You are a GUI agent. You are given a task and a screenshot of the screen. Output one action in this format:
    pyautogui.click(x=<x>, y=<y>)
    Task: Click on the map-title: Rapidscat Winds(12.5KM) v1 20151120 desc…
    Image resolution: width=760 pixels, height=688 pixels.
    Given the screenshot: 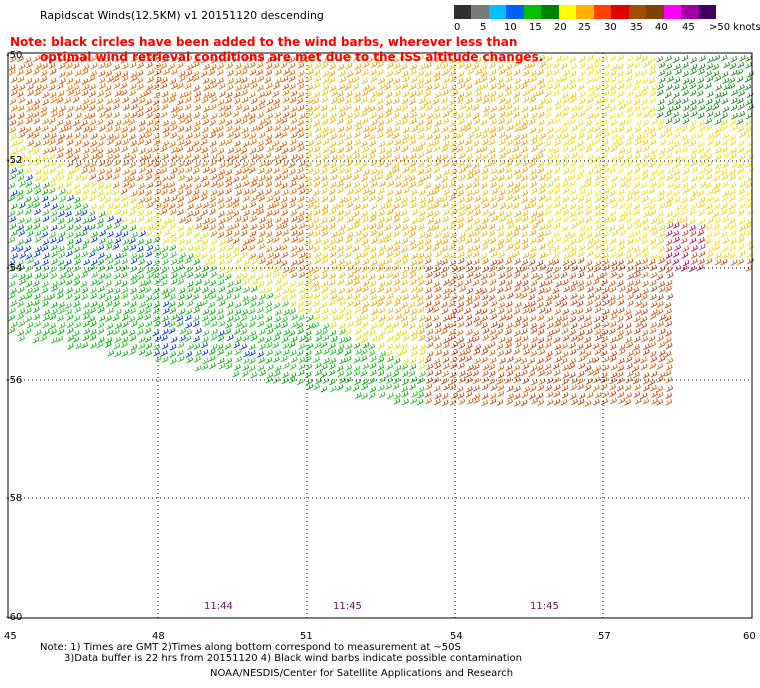 What is the action you would take?
    pyautogui.click(x=182, y=15)
    